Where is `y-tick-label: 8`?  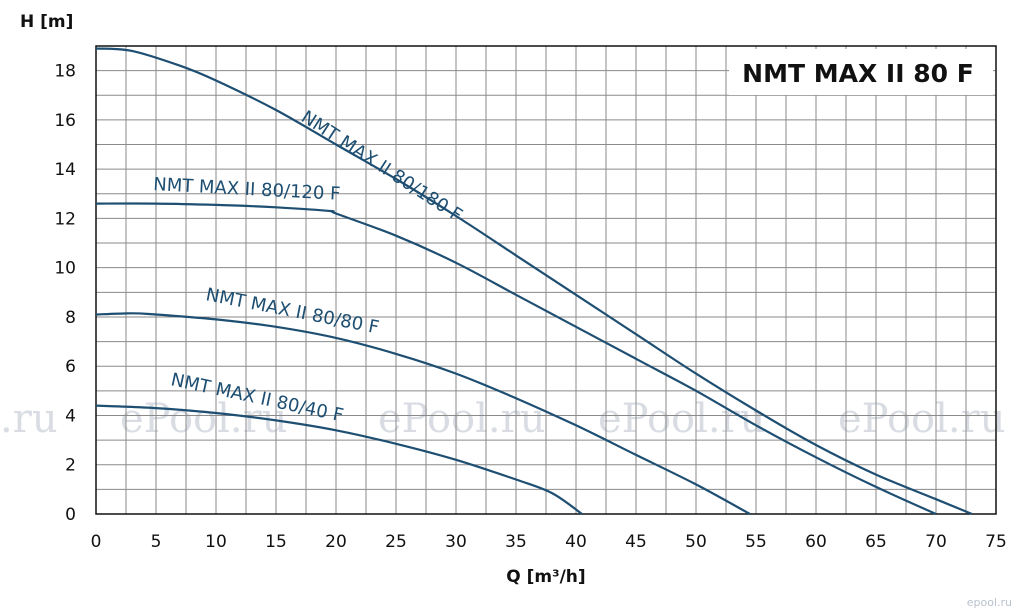 y-tick-label: 8 is located at coordinates (70, 318).